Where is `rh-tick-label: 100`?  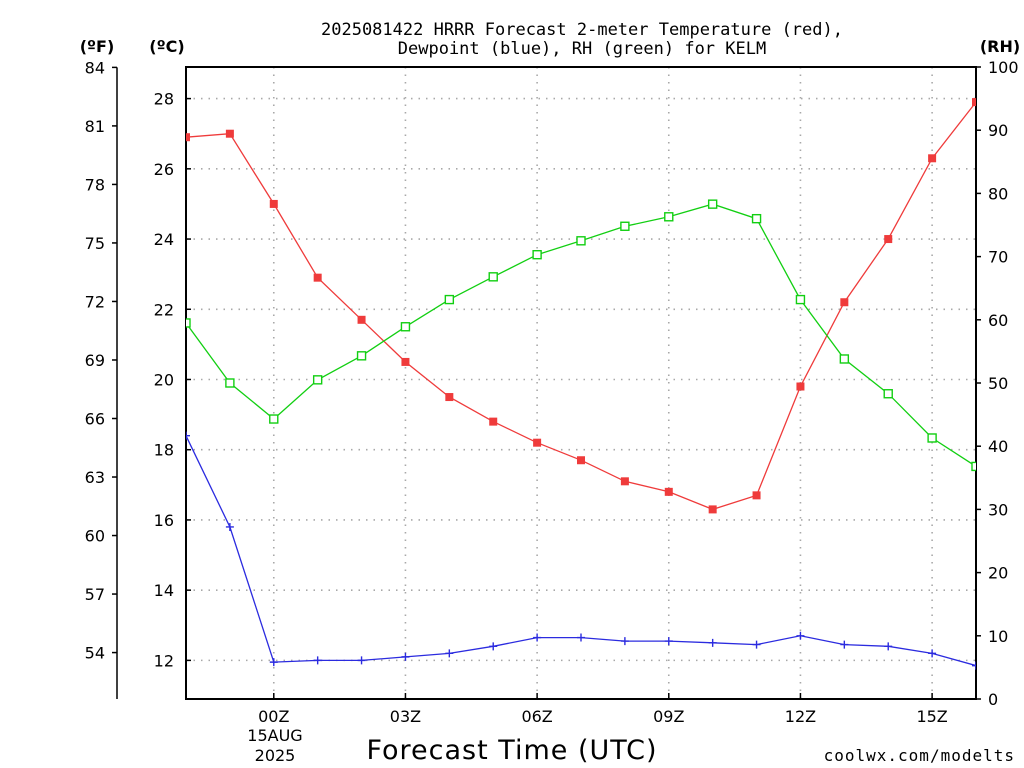 rh-tick-label: 100 is located at coordinates (1003, 67).